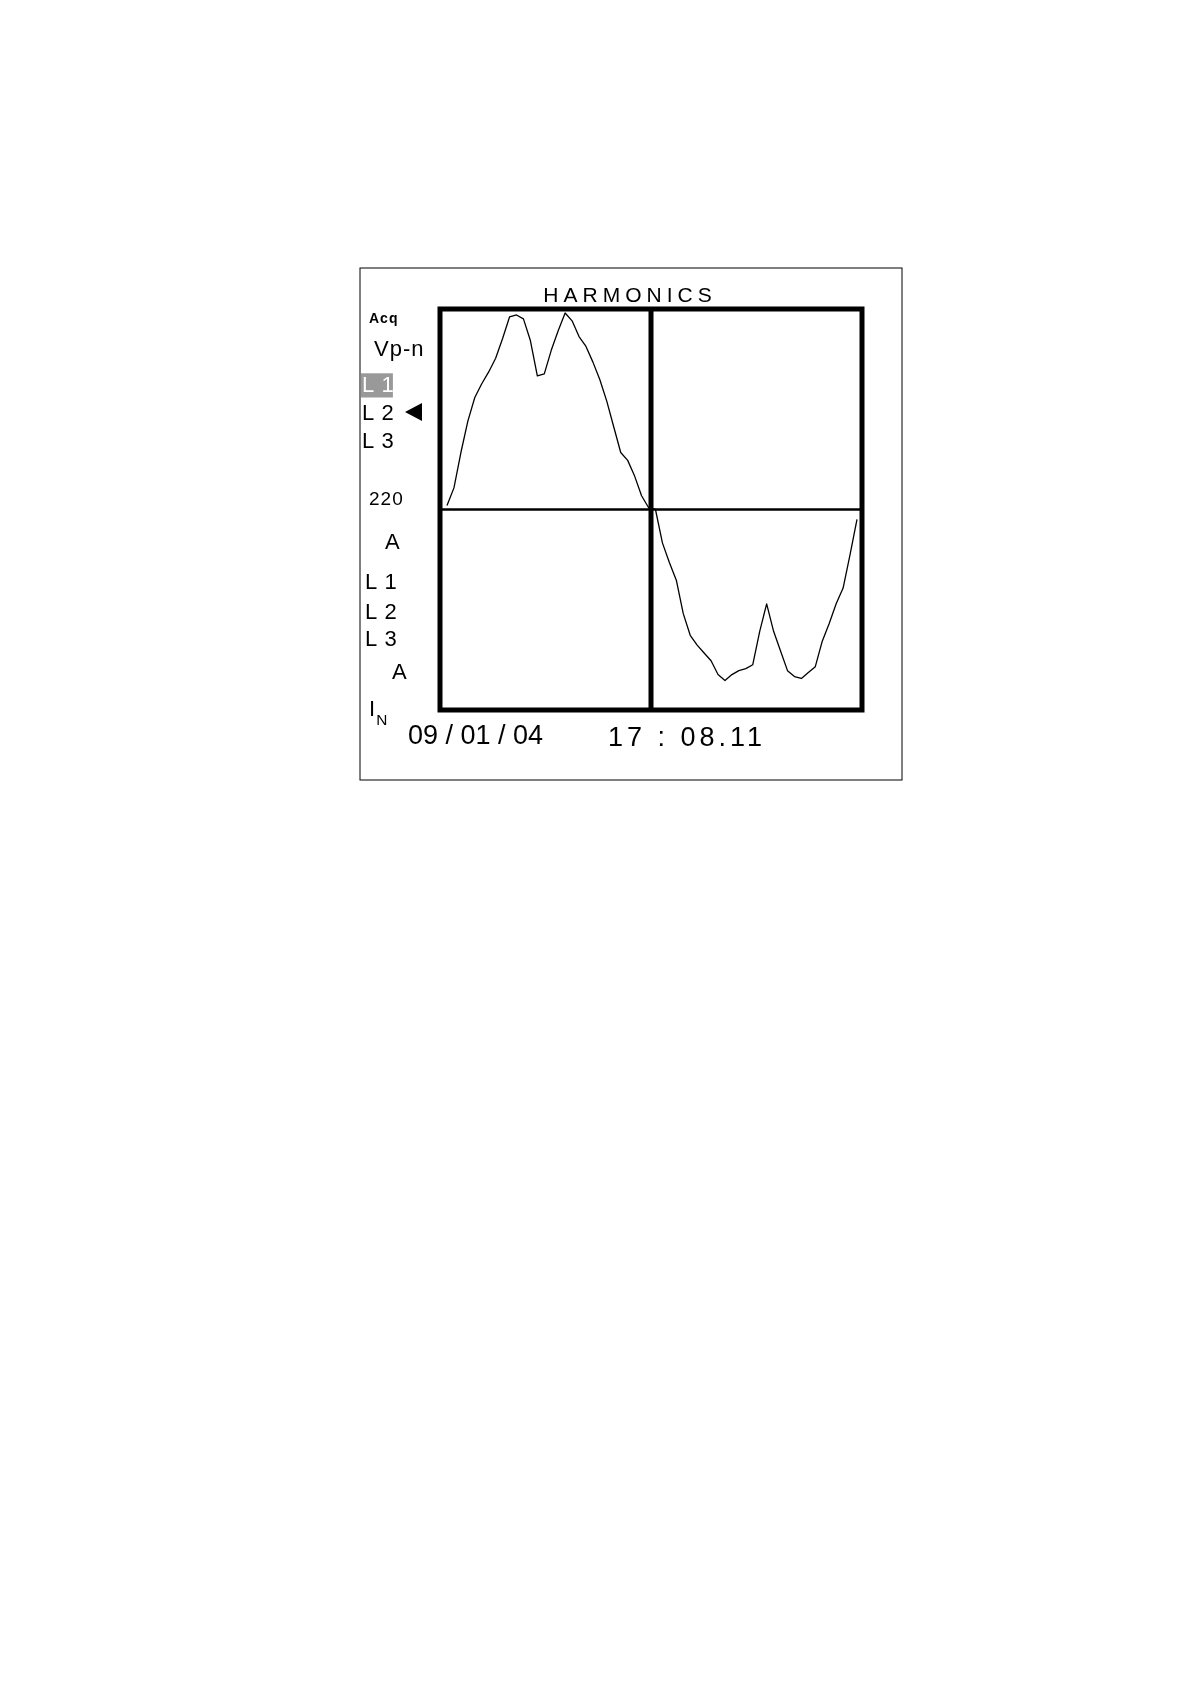 This screenshot has height=1685, width=1192. I want to click on text: 17 : 08.11, so click(687, 737).